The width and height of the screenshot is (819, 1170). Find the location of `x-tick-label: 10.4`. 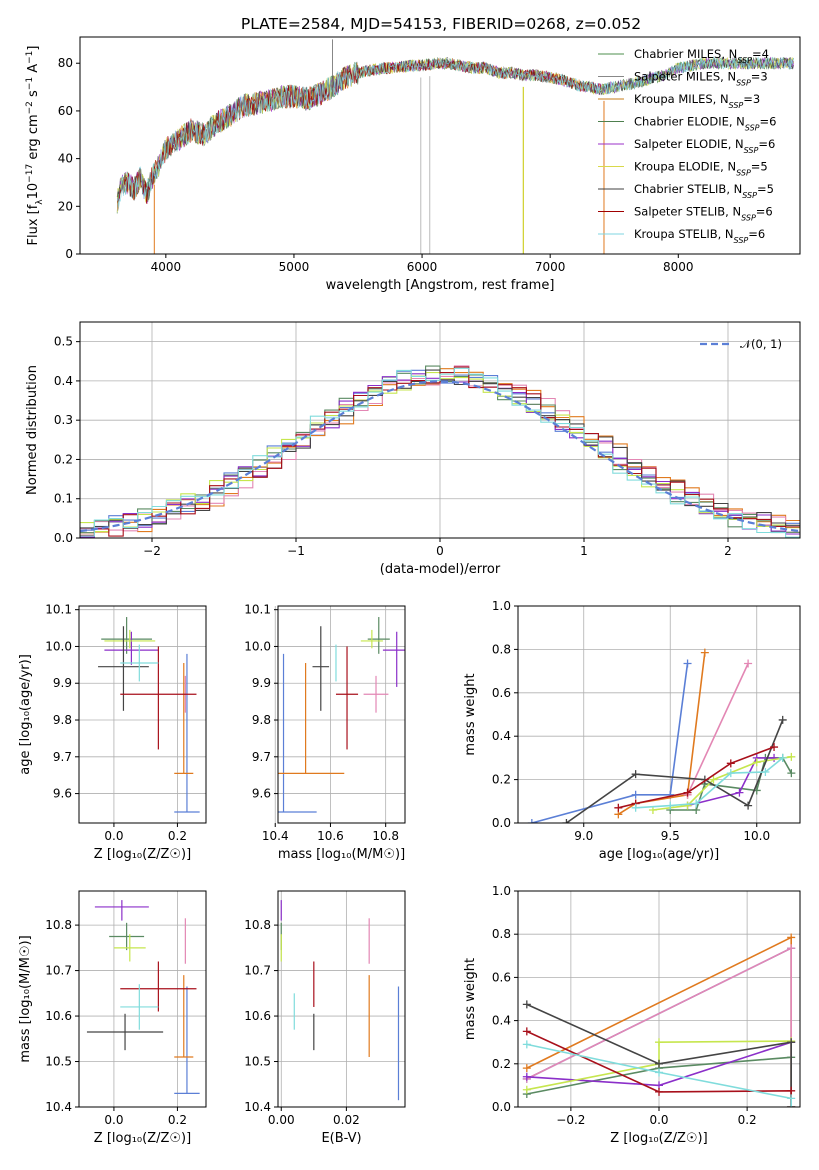

x-tick-label: 10.4 is located at coordinates (275, 836).